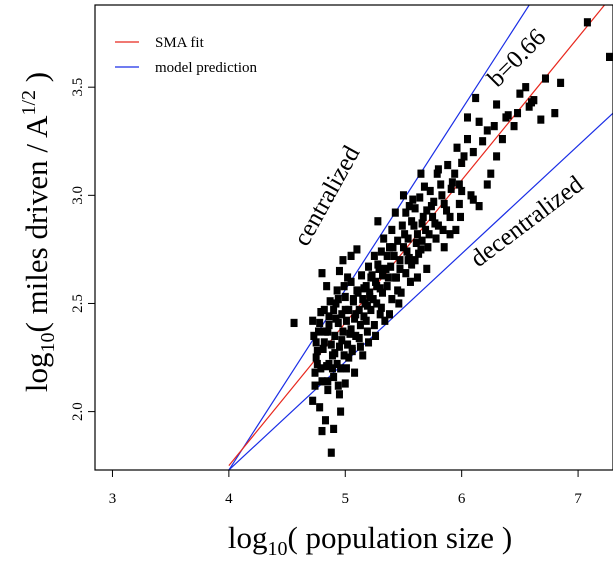 The image size is (613, 561). What do you see at coordinates (186, 55) in the screenshot?
I see `legend: SMA fit model prediction` at bounding box center [186, 55].